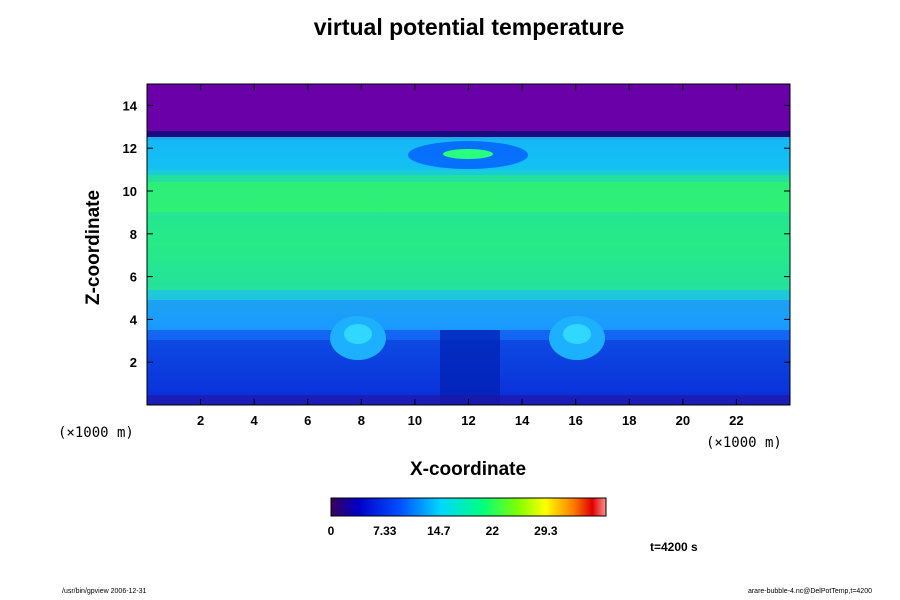 The image size is (900, 600). What do you see at coordinates (331, 531) in the screenshot?
I see `colorbar-tick-label: 0` at bounding box center [331, 531].